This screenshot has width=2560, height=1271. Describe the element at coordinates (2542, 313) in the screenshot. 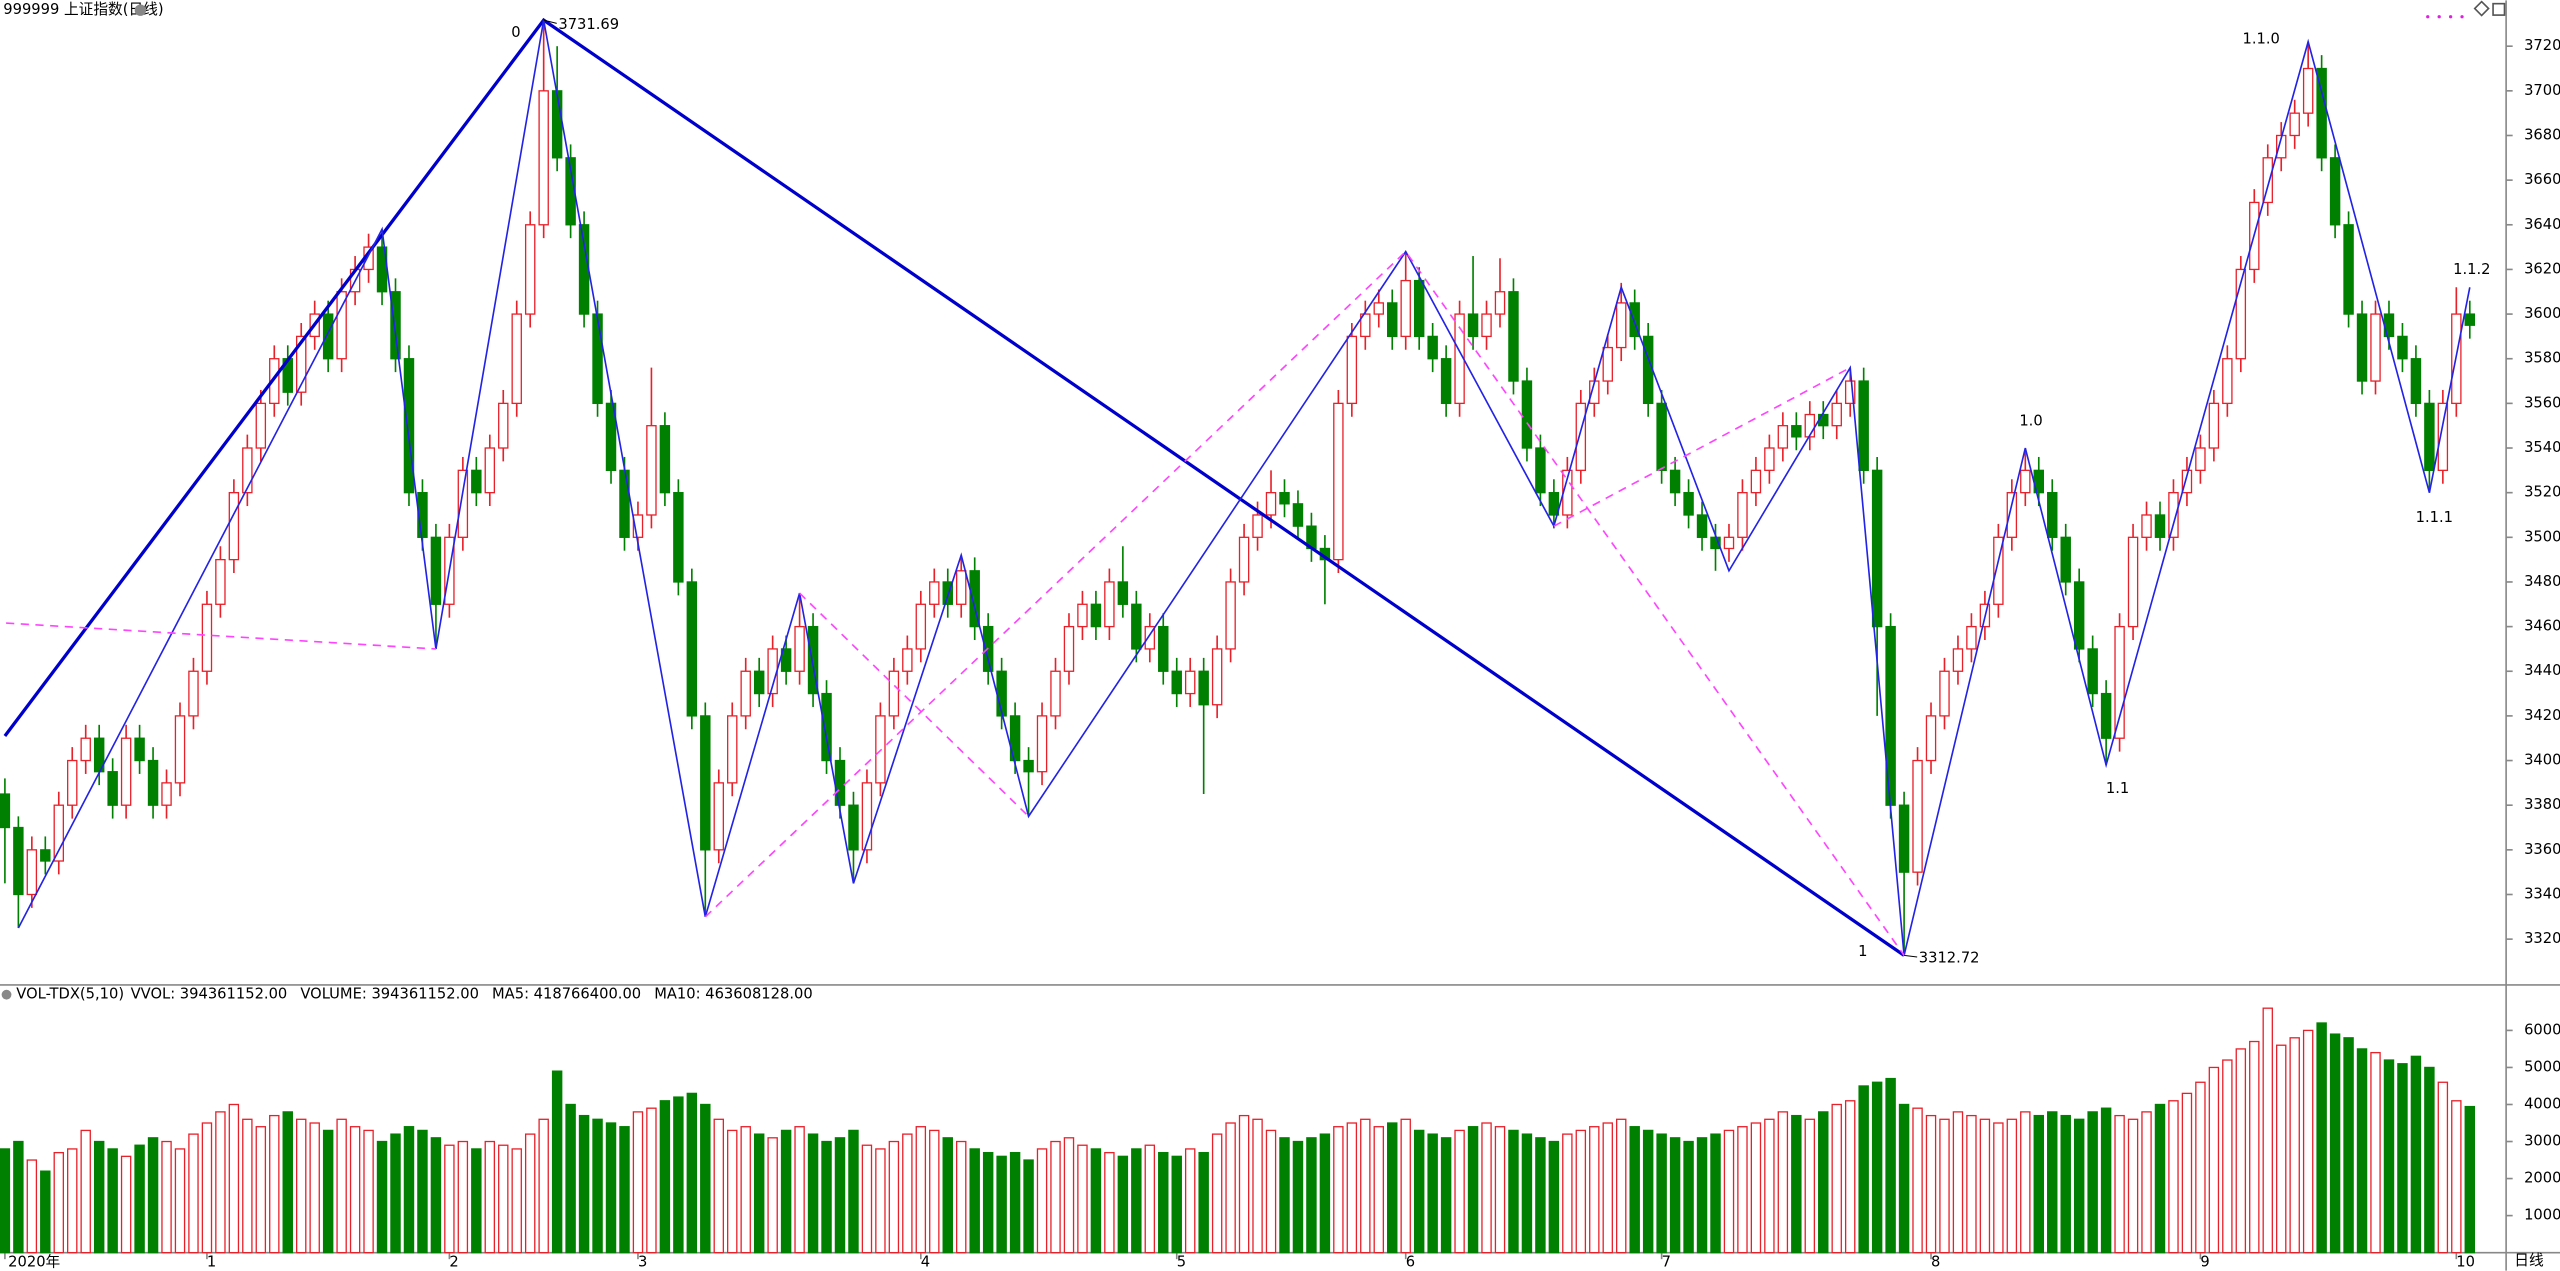

I see `y-tick-label: 3600` at that location.